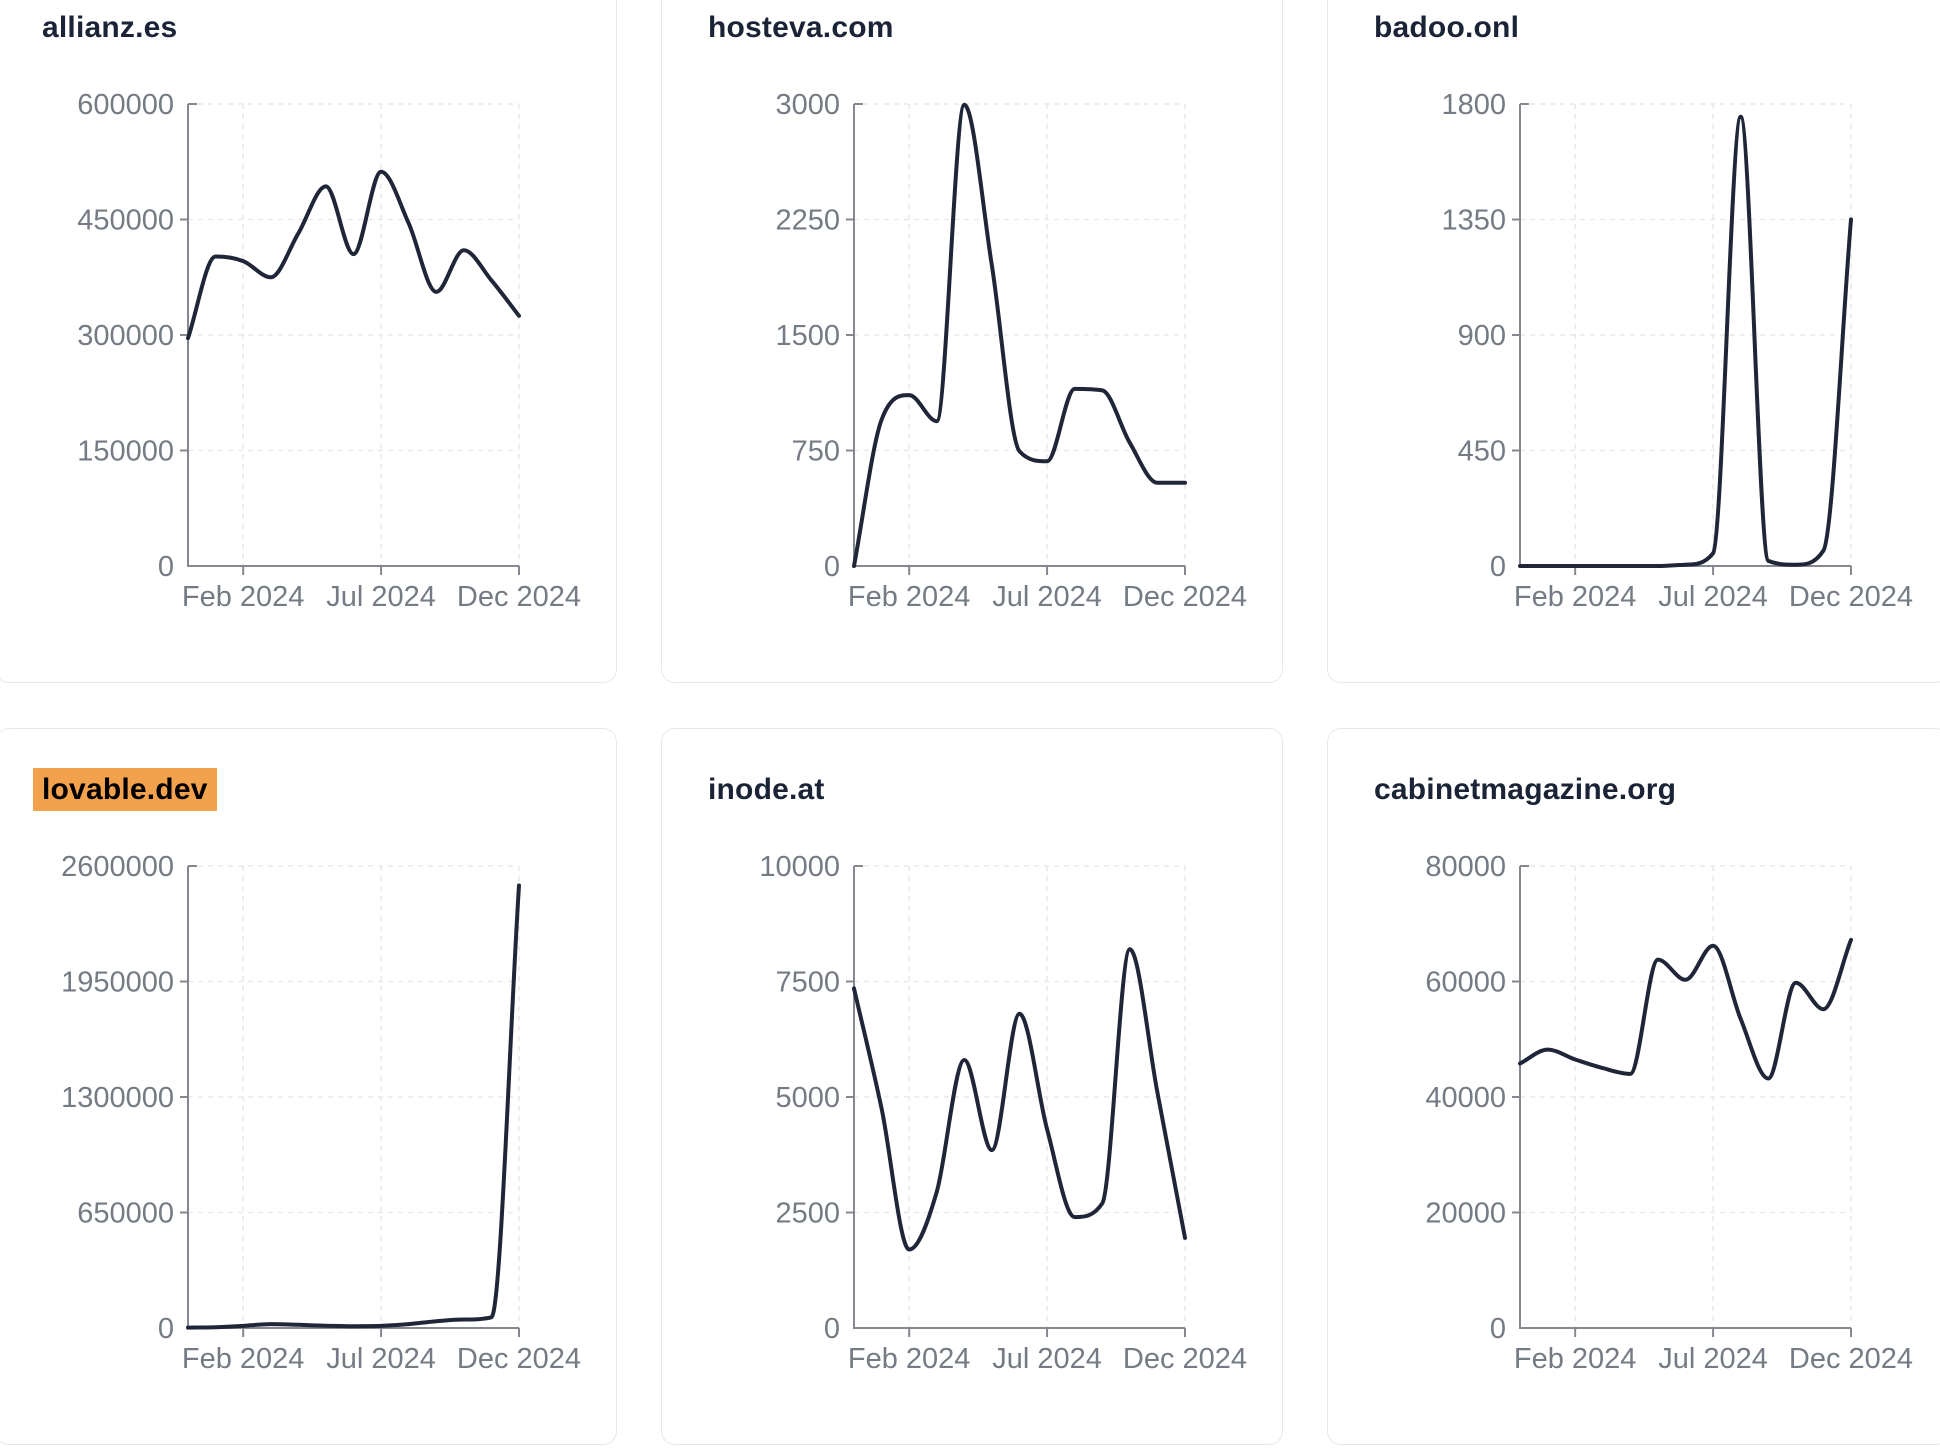  Describe the element at coordinates (1465, 1214) in the screenshot. I see `svg-text: 20000` at that location.